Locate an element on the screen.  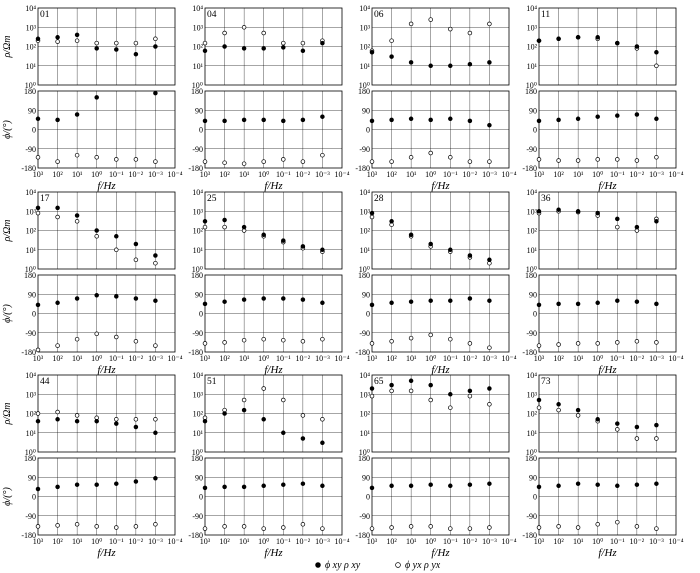
x-tick-label: 10³ is located at coordinates (205, 358).